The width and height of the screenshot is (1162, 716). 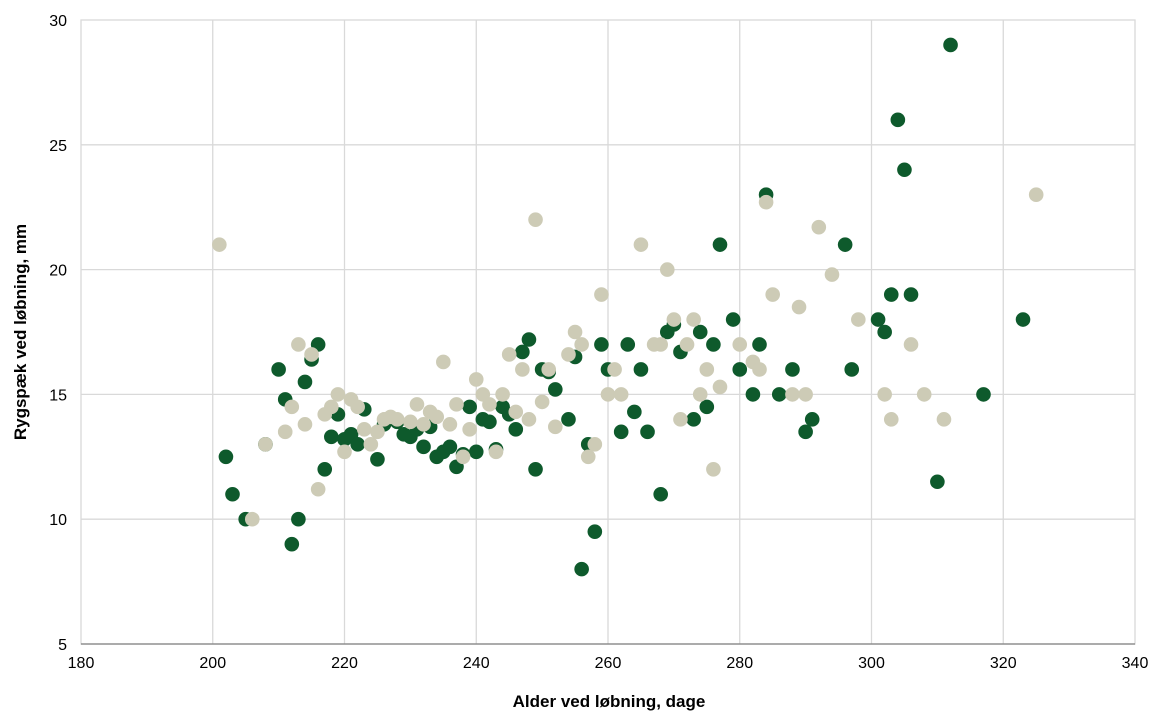 I want to click on x-axis-title: Alder ved løbning, dage, so click(x=609, y=701).